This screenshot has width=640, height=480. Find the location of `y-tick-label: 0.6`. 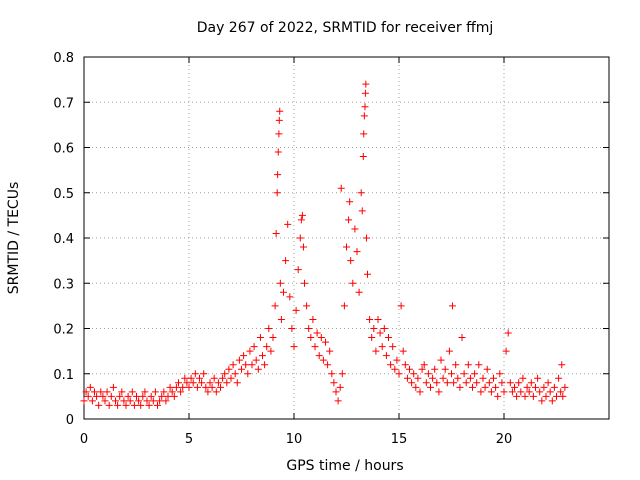

y-tick-label: 0.6 is located at coordinates (63, 149).